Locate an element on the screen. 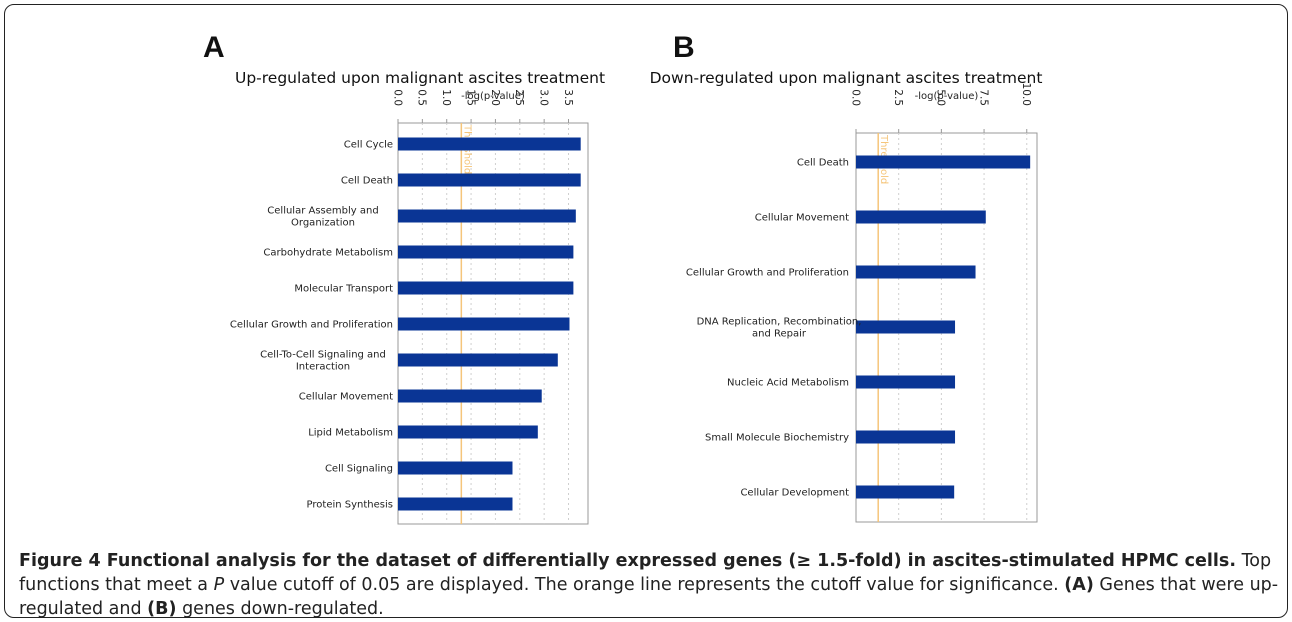  category-label: Cellular Development is located at coordinates (794, 493).